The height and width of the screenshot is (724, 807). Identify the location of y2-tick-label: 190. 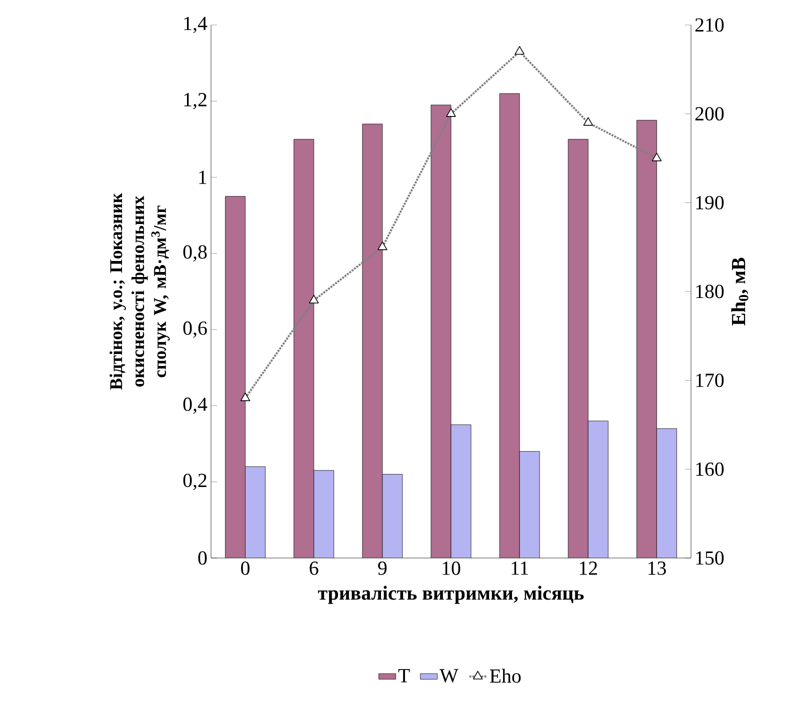
(710, 203).